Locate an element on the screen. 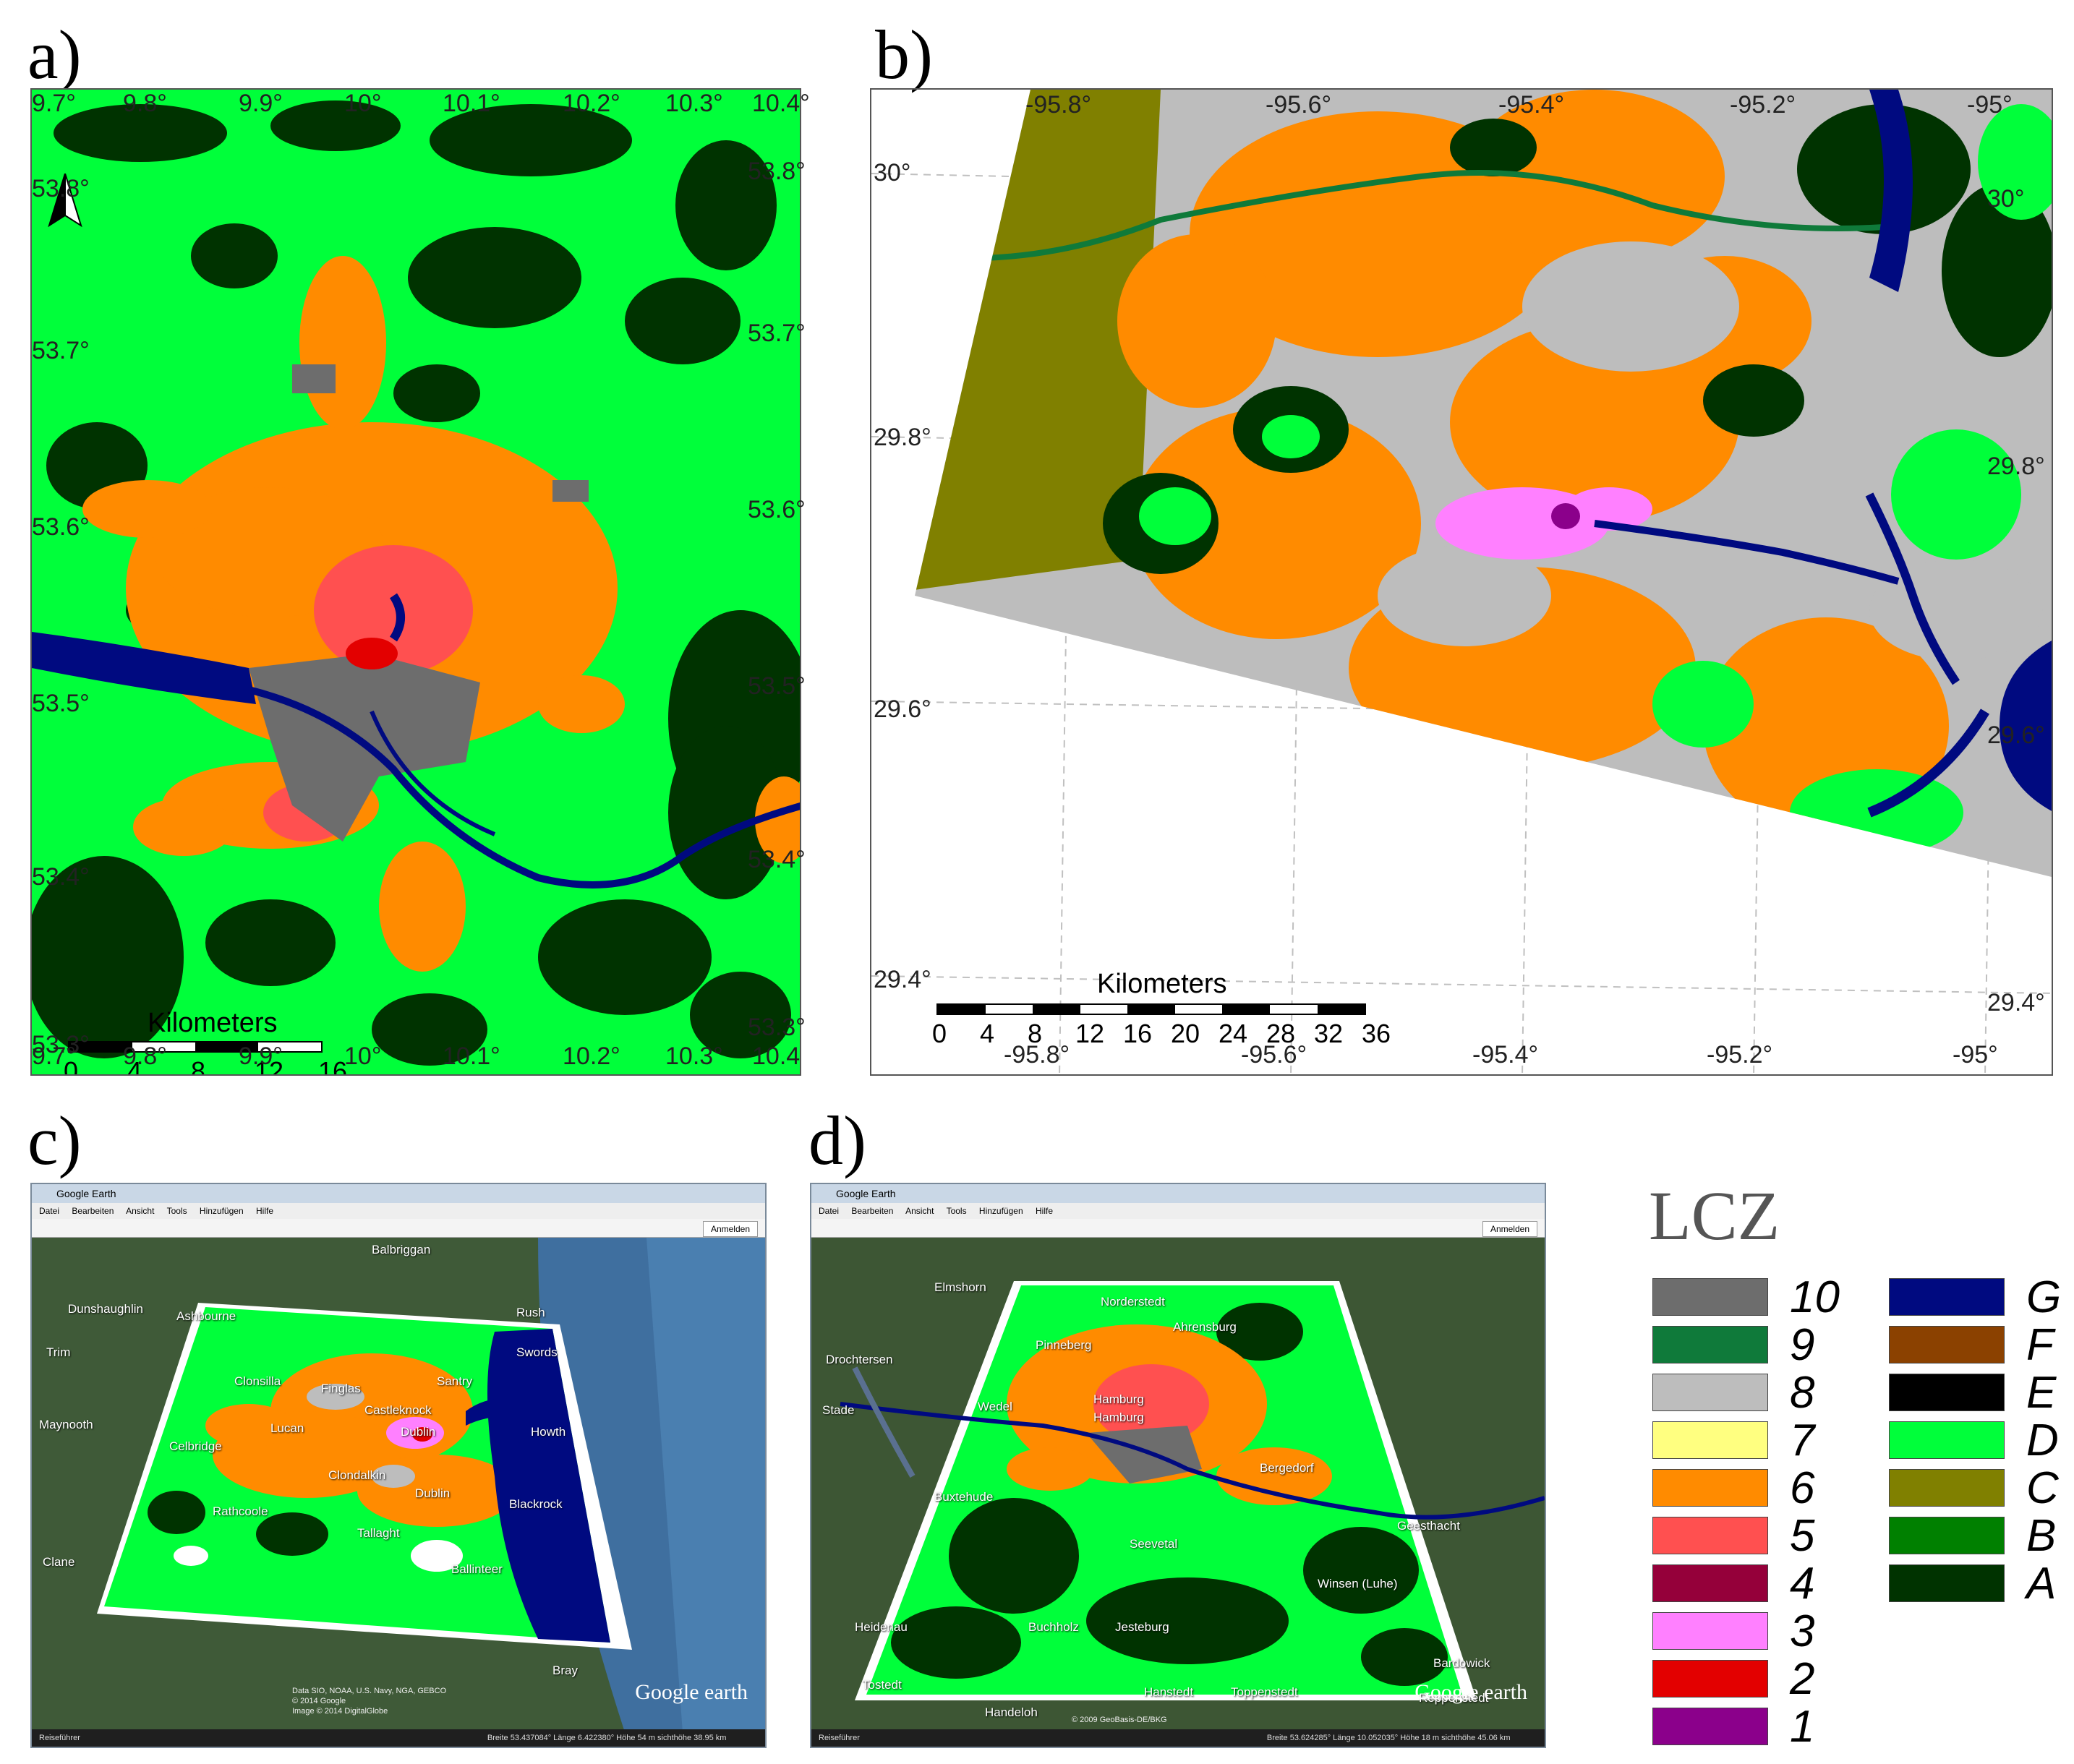 This screenshot has height=1764, width=2074. lat-tick-right: 53.5° is located at coordinates (777, 686).